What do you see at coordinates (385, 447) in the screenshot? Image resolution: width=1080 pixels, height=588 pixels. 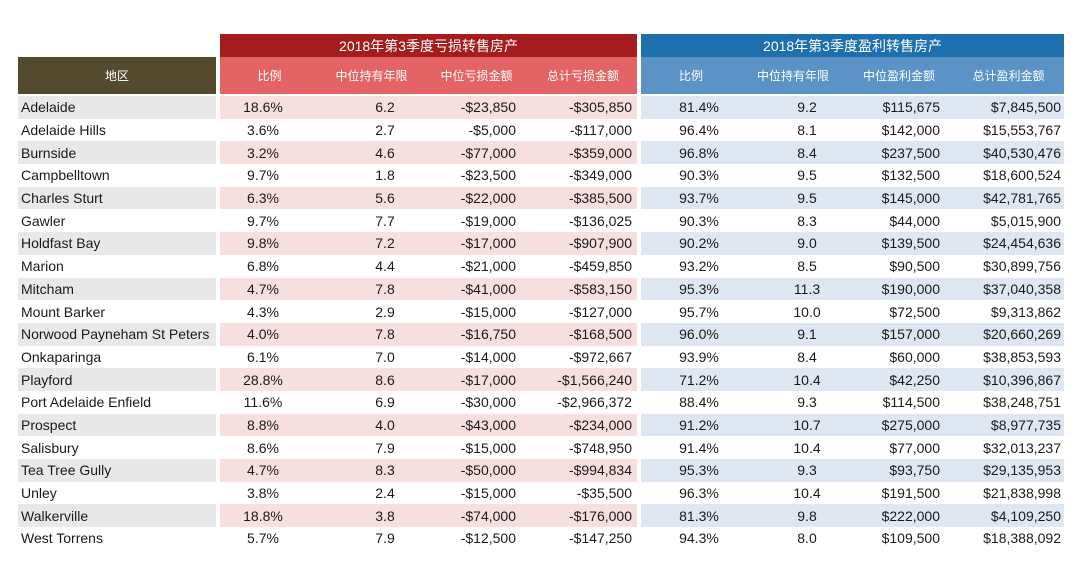 I see `cell-loss-holding-years: 7.9` at bounding box center [385, 447].